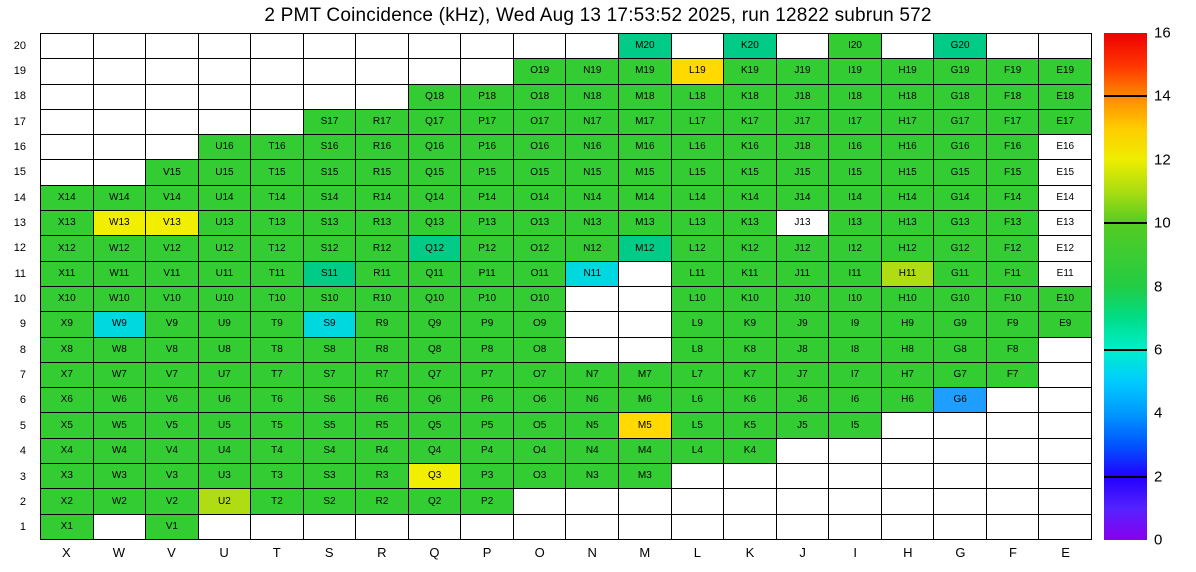 The height and width of the screenshot is (572, 1196). Describe the element at coordinates (224, 526) in the screenshot. I see `cell-empty-U1` at that location.